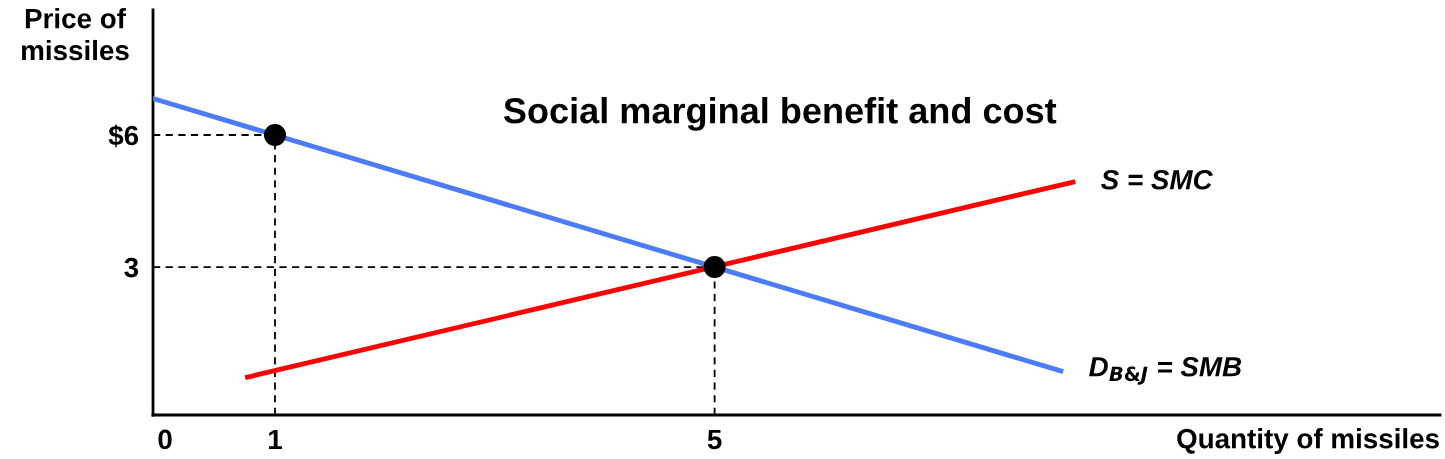 This screenshot has height=459, width=1445. Describe the element at coordinates (714, 439) in the screenshot. I see `x-tick-label: 5` at that location.